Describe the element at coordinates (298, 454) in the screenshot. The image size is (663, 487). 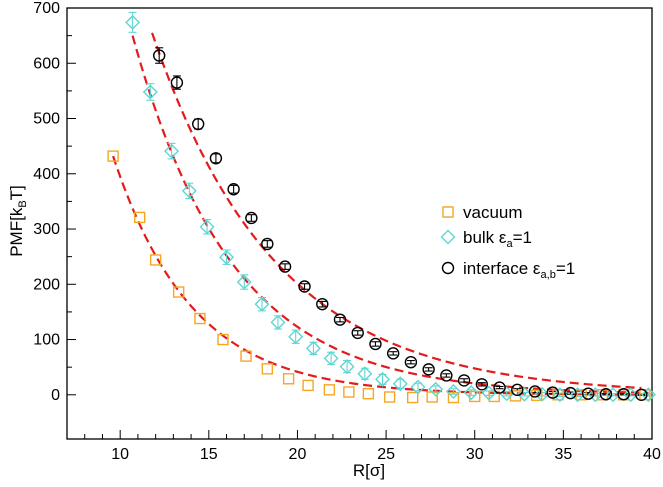
I see `x-tick-label: 20` at that location.